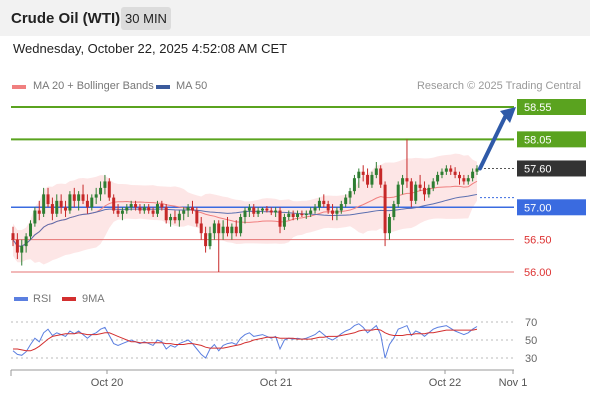 This screenshot has height=400, width=590. What do you see at coordinates (538, 169) in the screenshot?
I see `last-price-label: 57.60` at bounding box center [538, 169].